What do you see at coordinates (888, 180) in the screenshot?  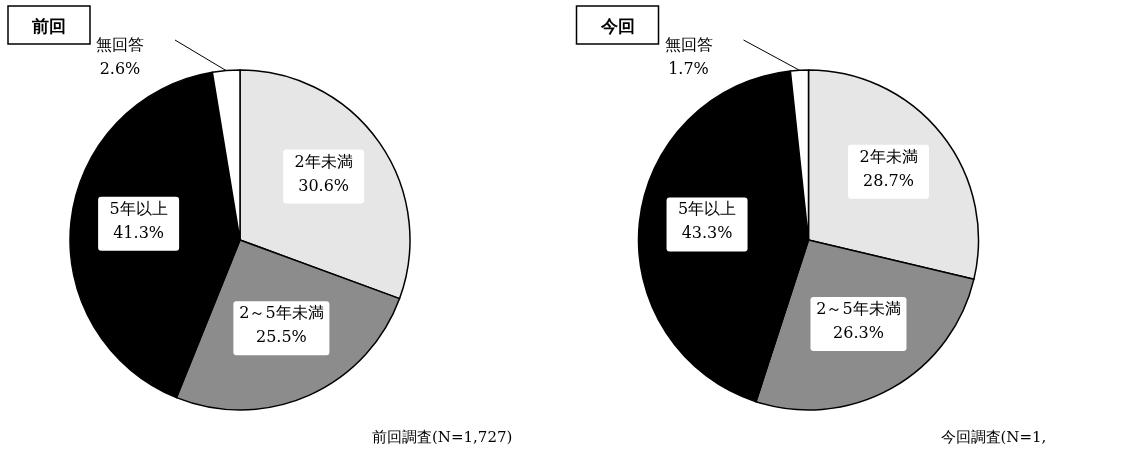 I see `data-label: 28.7%` at bounding box center [888, 180].